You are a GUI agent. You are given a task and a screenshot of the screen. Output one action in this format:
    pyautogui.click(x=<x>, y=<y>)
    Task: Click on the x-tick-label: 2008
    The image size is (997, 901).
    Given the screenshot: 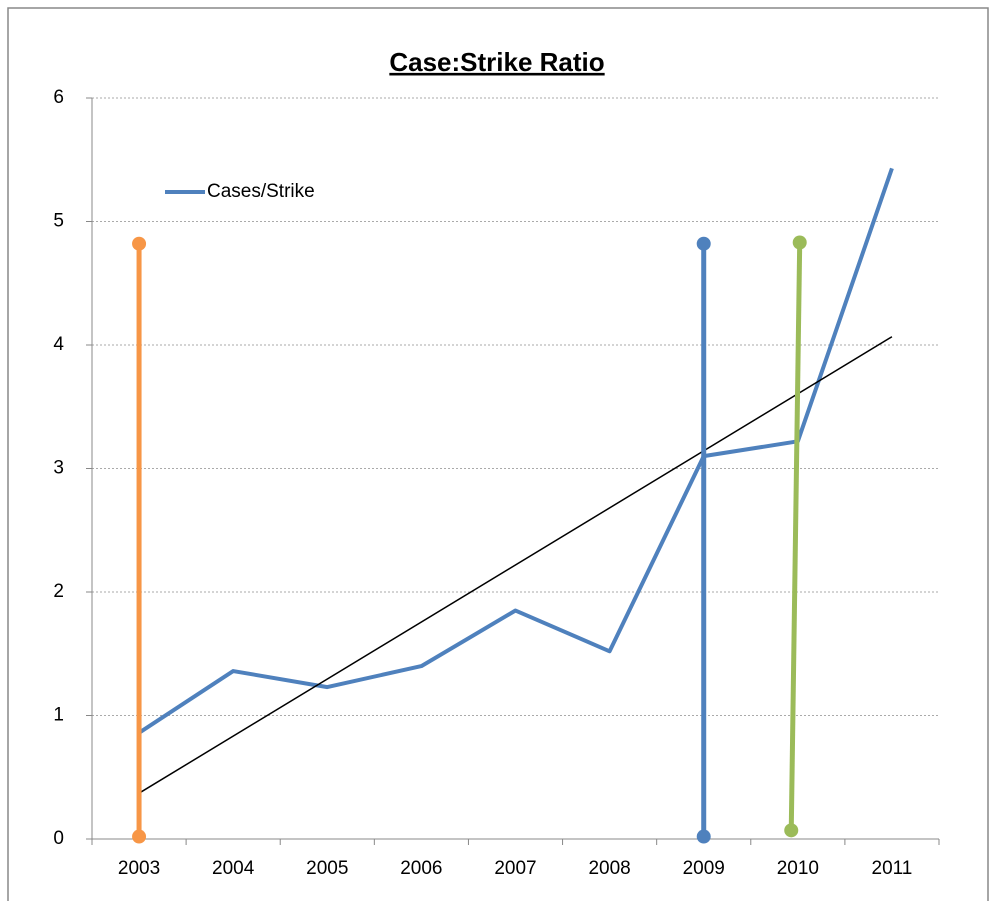 What is the action you would take?
    pyautogui.click(x=609, y=868)
    